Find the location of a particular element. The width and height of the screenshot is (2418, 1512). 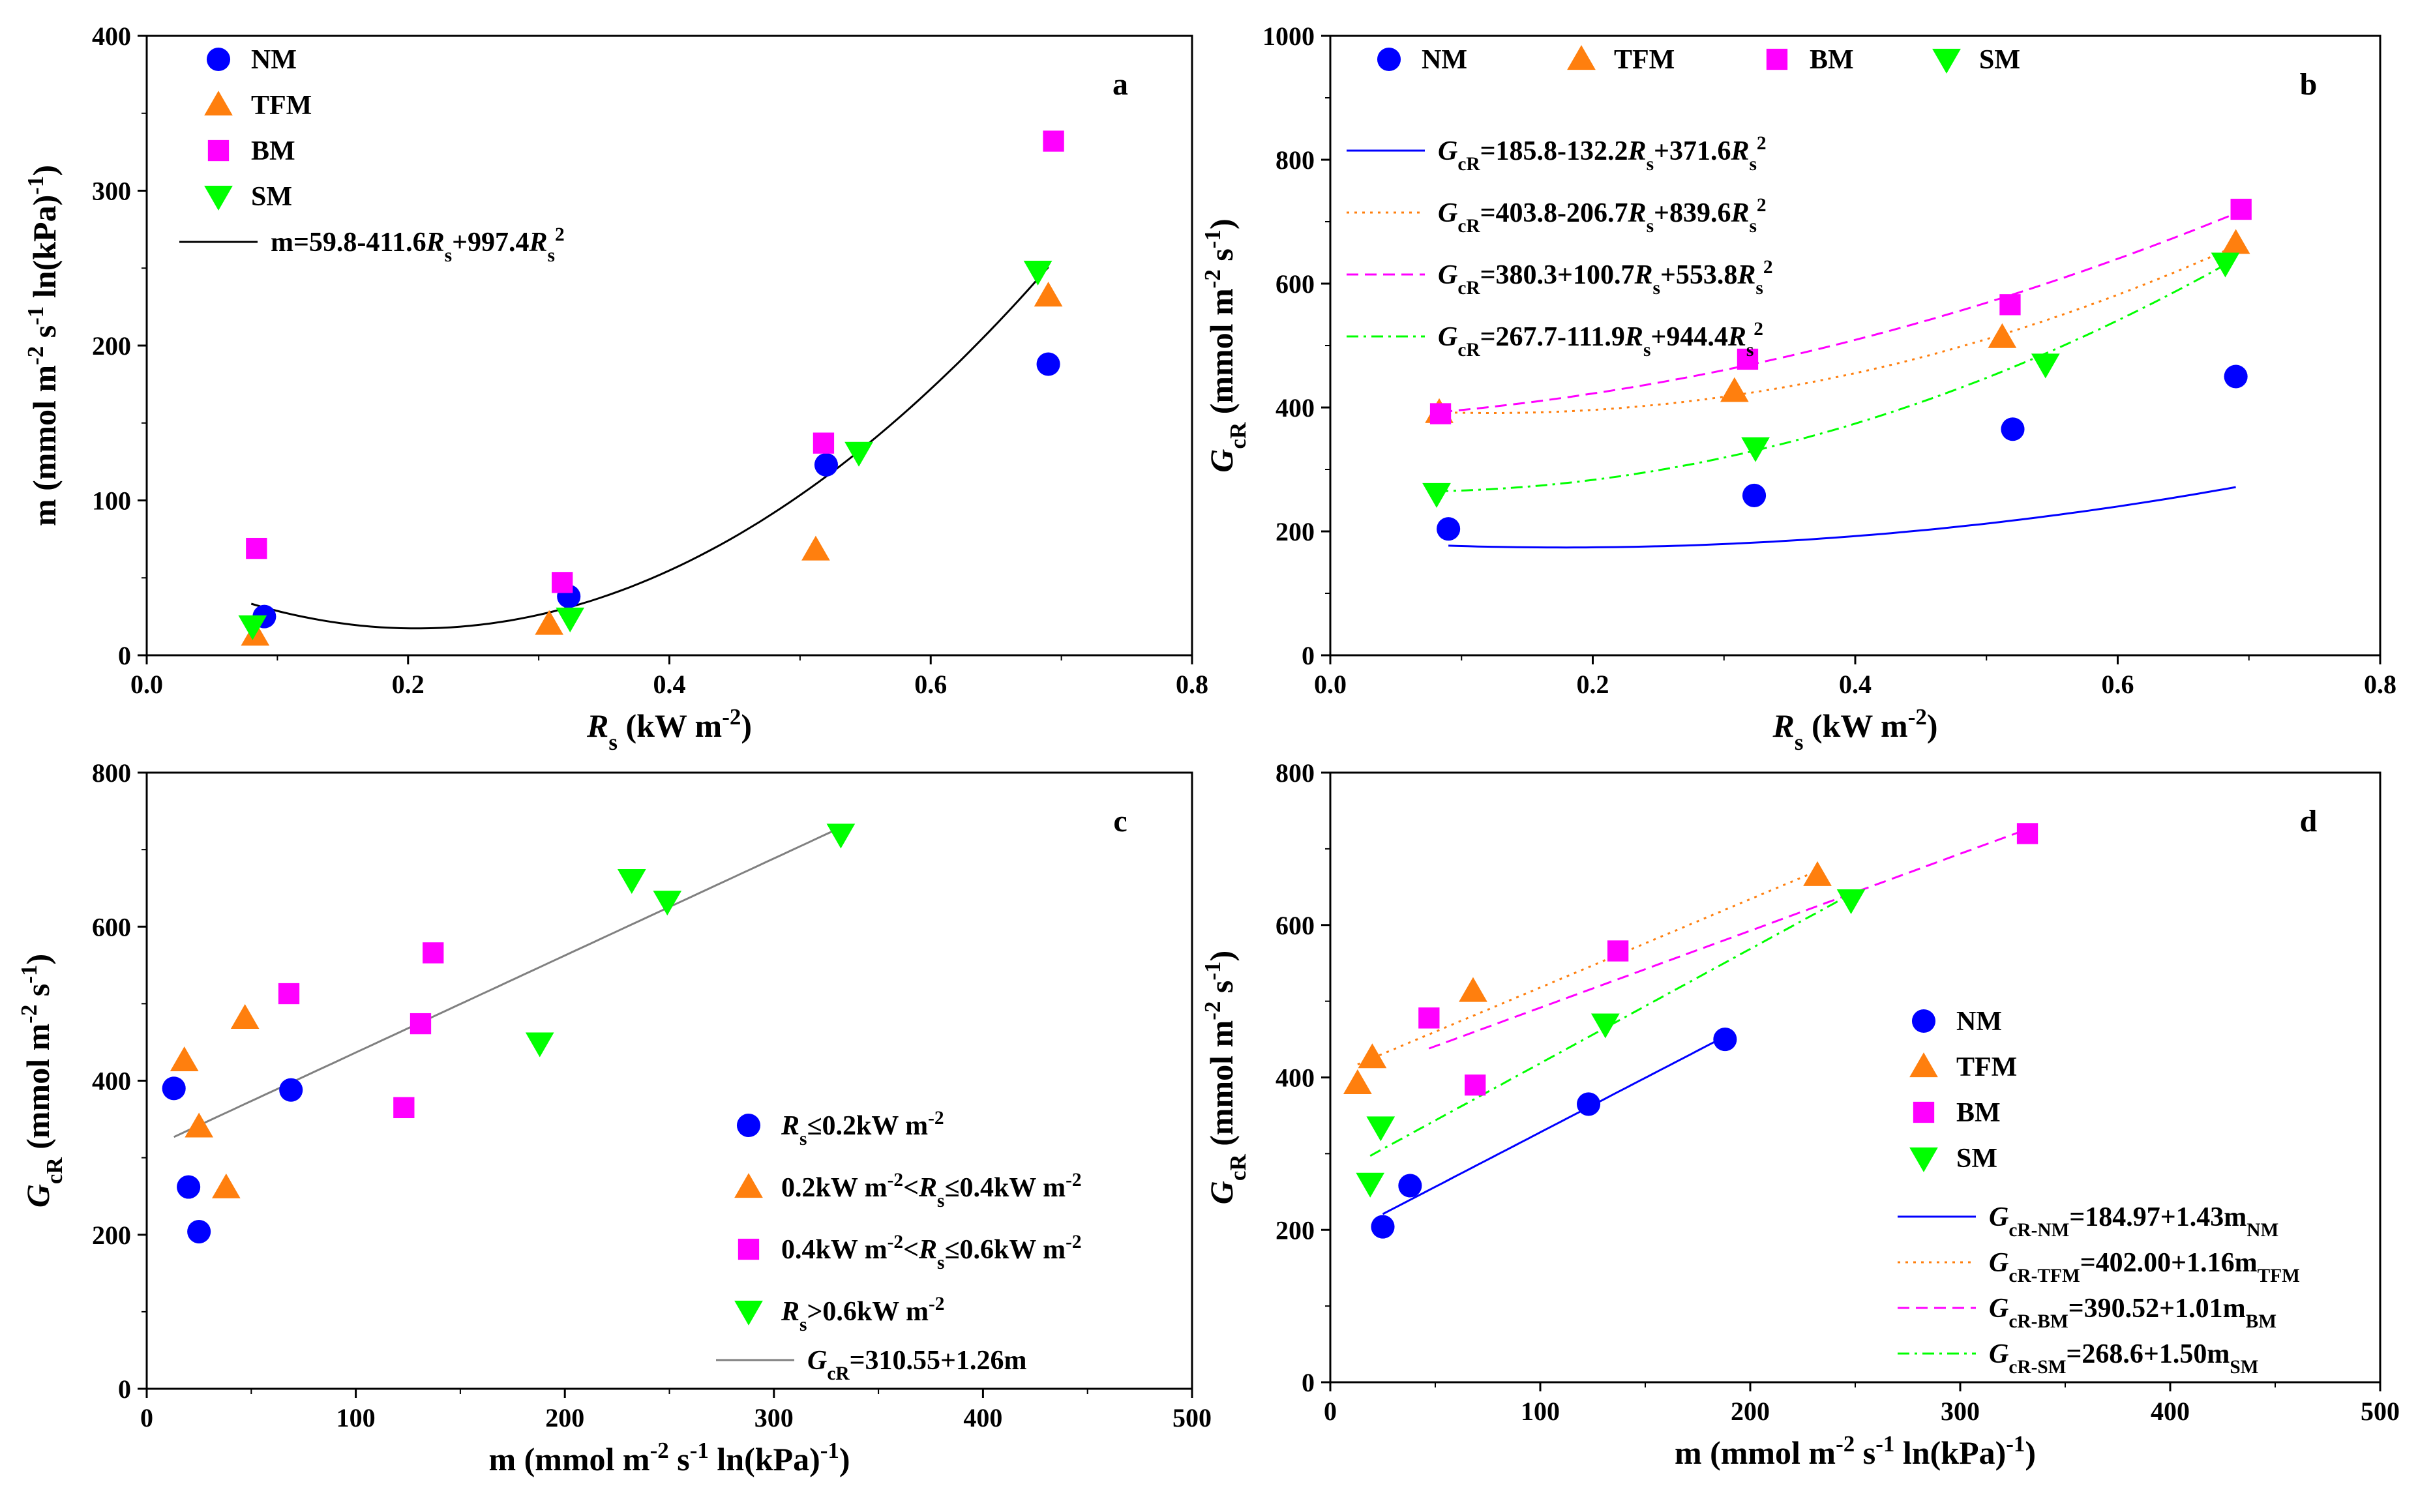

x-axis-label: Rs (kW m-2) is located at coordinates (669, 730).